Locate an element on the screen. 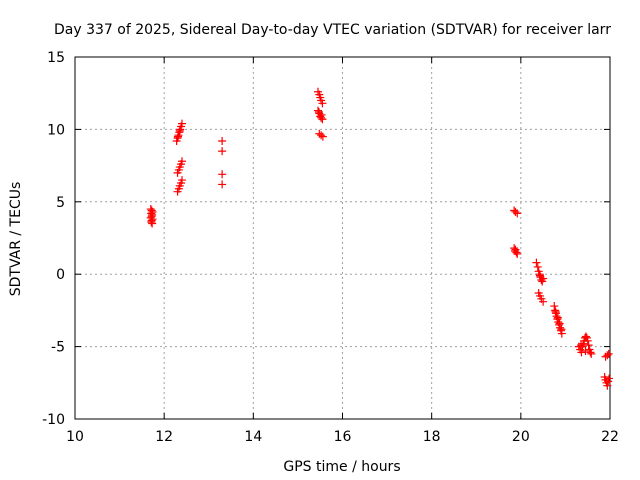  y-axis-title: SDTVAR / TECUs is located at coordinates (16, 239).